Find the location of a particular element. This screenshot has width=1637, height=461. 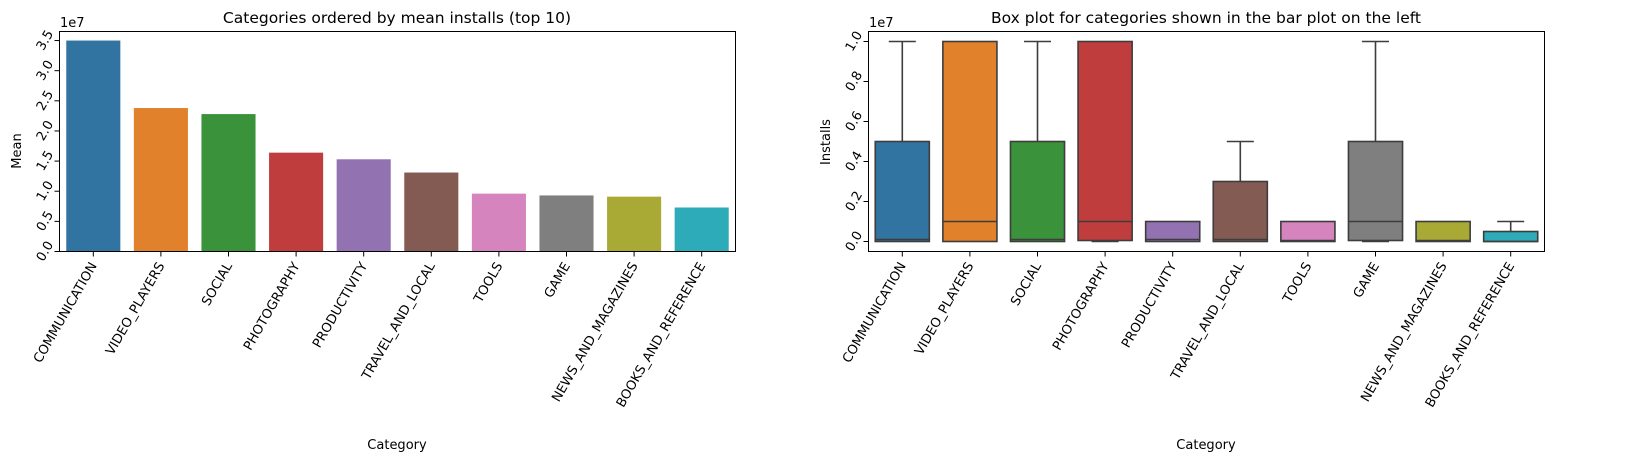

y-tick-label: 2.0 is located at coordinates (45, 130).